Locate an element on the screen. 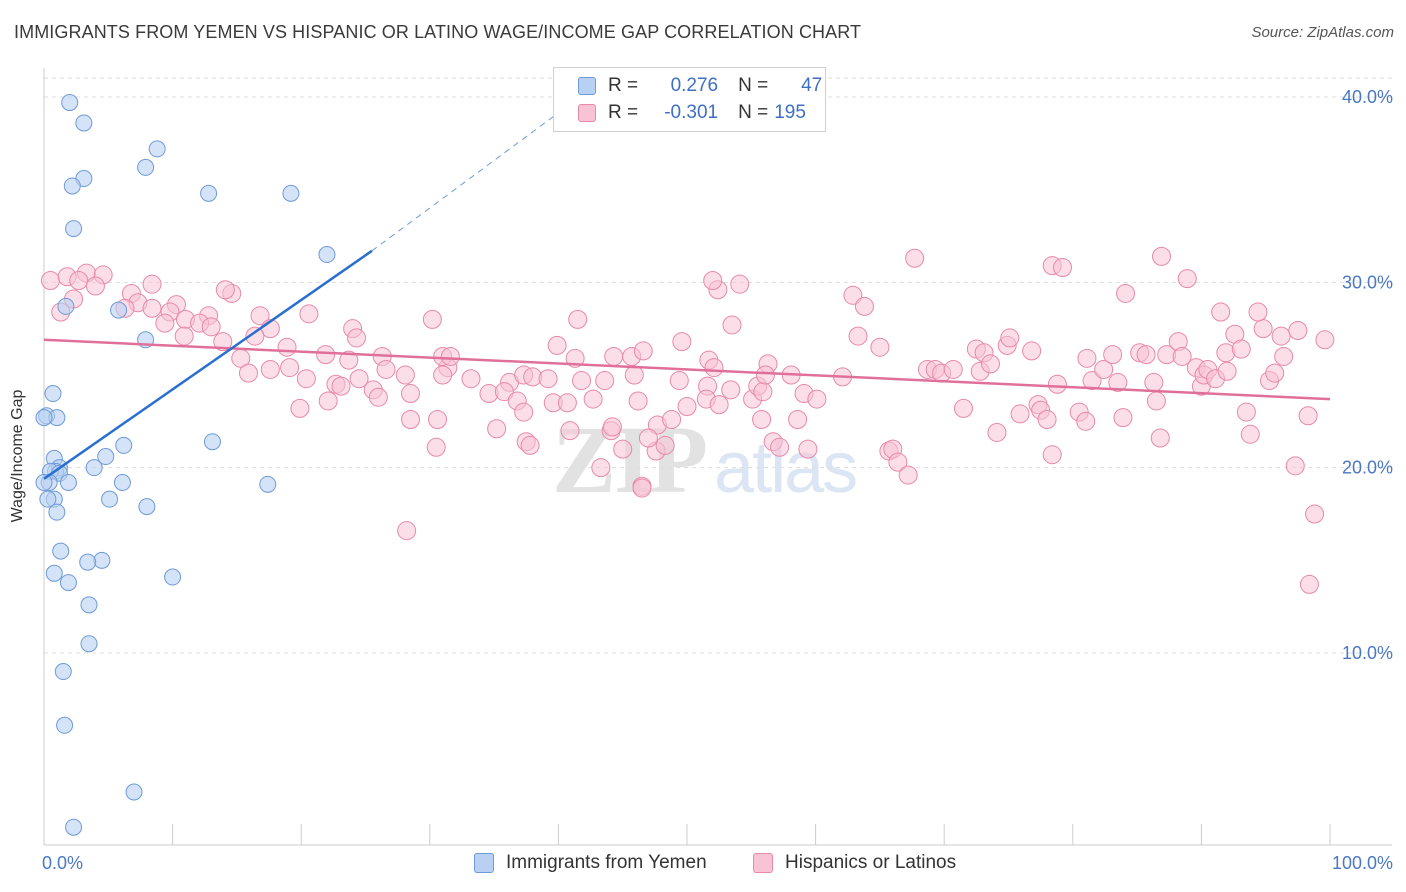  series-legend-swatch-yemen is located at coordinates (484, 863).